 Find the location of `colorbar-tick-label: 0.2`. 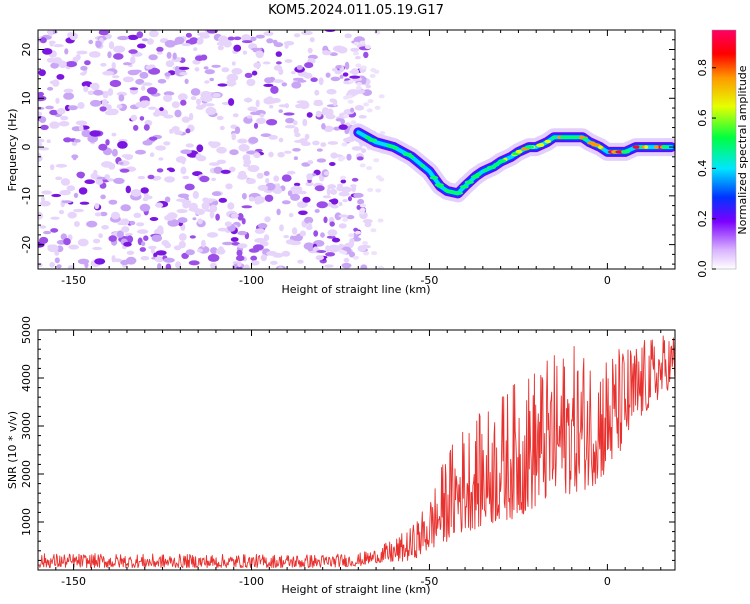

colorbar-tick-label: 0.2 is located at coordinates (702, 219).